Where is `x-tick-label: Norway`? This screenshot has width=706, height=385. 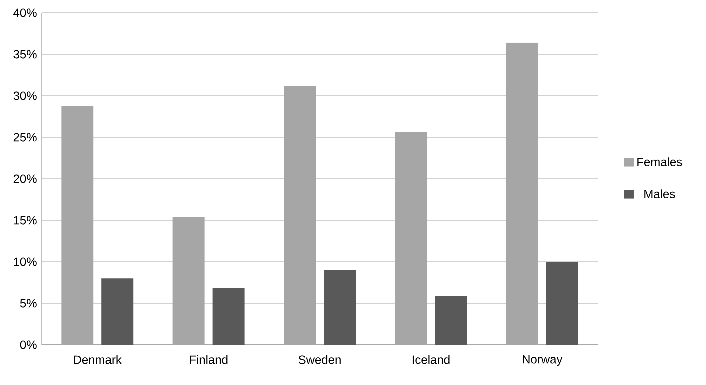
x-tick-label: Norway is located at coordinates (543, 360).